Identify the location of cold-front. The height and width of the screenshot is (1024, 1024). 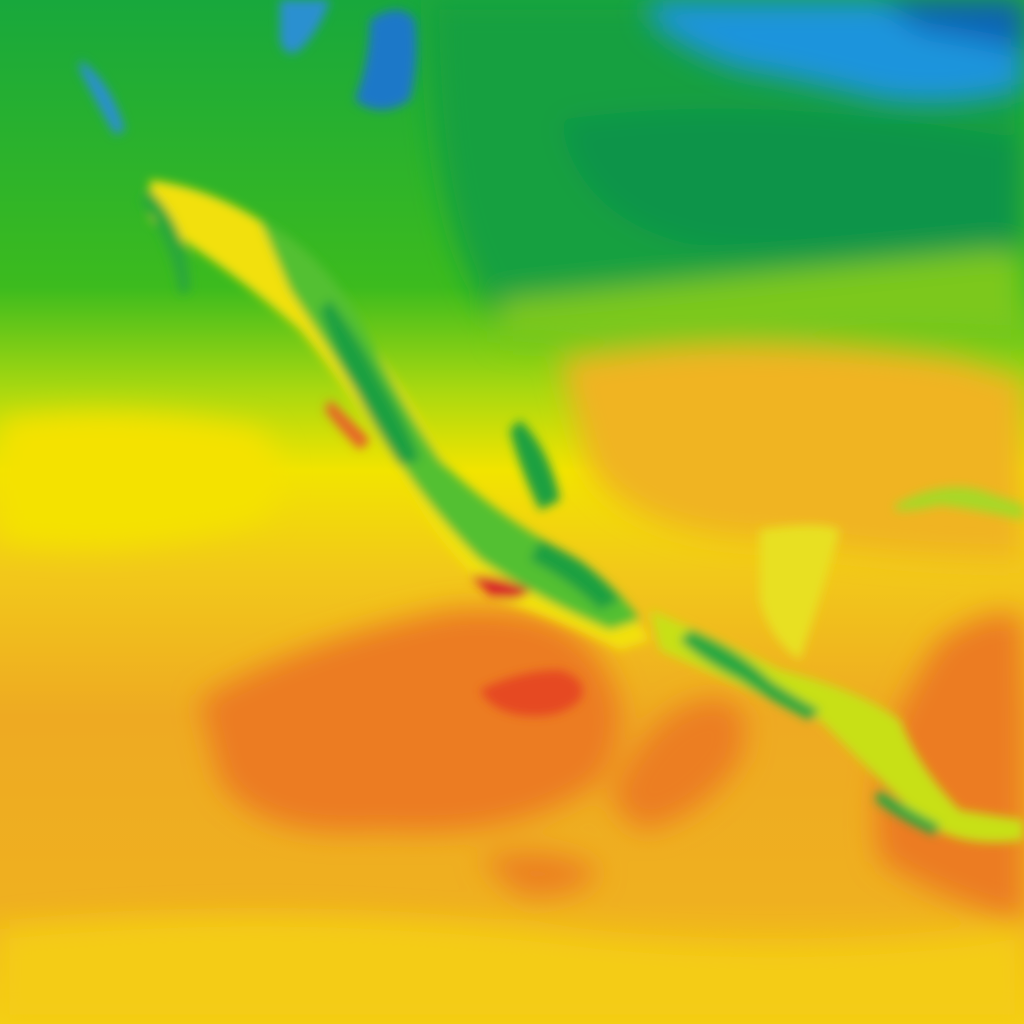
(837, 52).